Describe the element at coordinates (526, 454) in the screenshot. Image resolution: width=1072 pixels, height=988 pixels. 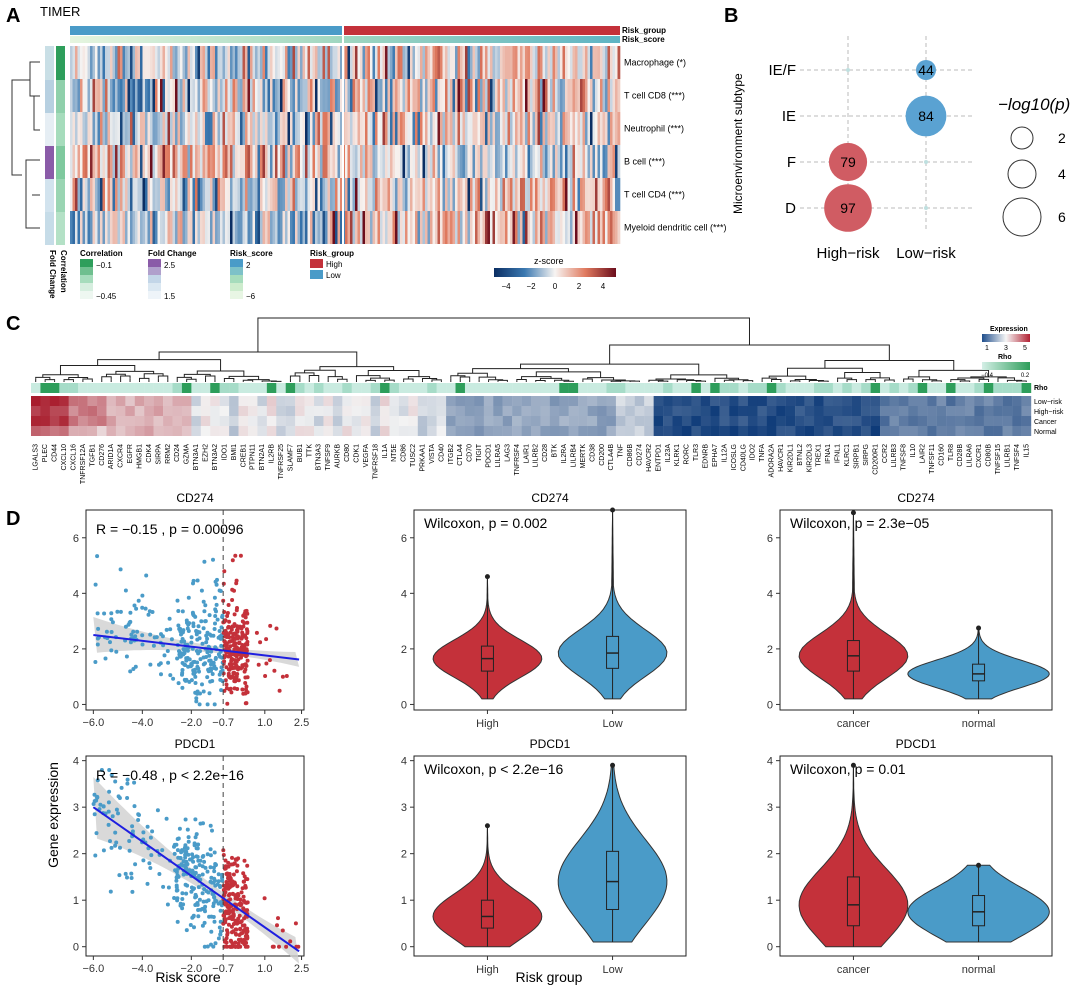
I see `gene-label: LAIR1` at that location.